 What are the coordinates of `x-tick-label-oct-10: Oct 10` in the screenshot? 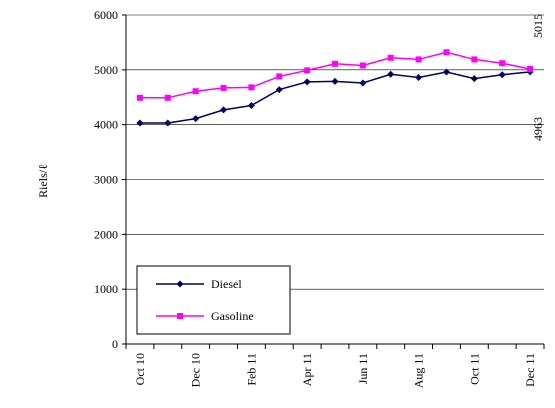 It's located at (140, 369).